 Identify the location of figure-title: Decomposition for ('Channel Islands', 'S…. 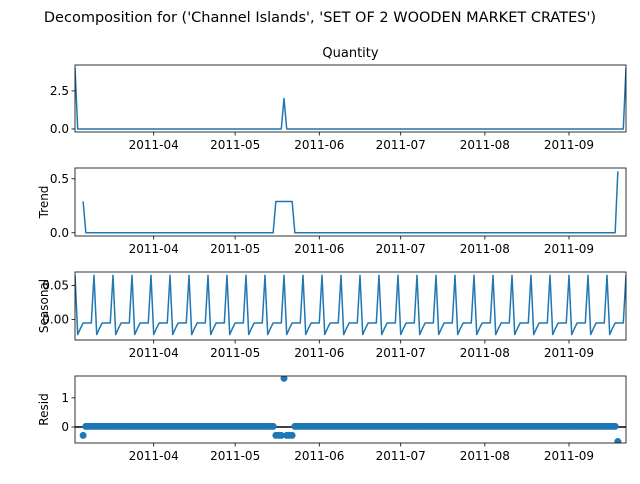
(320, 18).